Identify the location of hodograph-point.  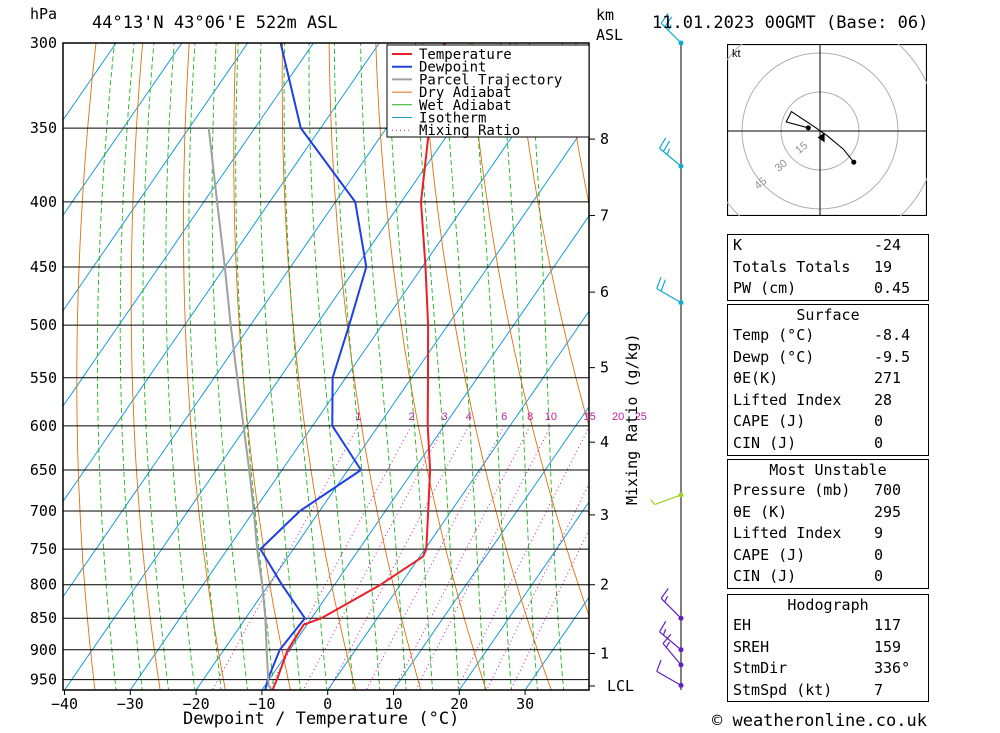
(854, 162).